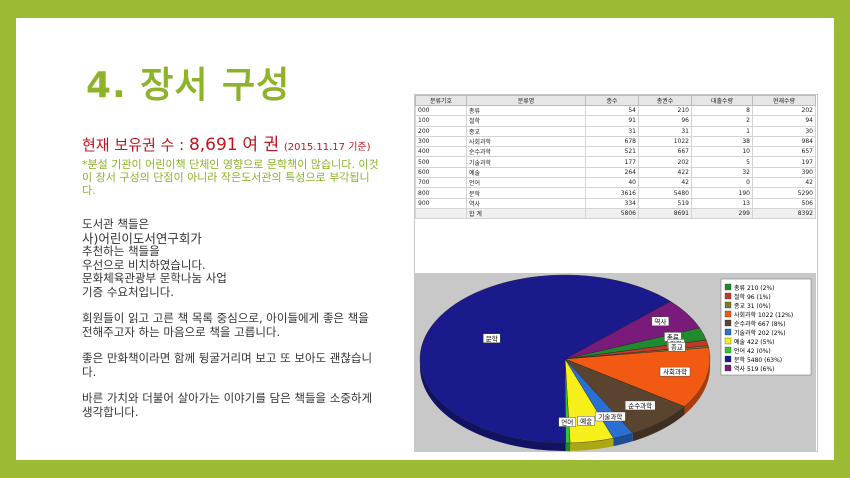 The width and height of the screenshot is (850, 478). Describe the element at coordinates (612, 162) in the screenshot. I see `table-cell: 177` at that location.